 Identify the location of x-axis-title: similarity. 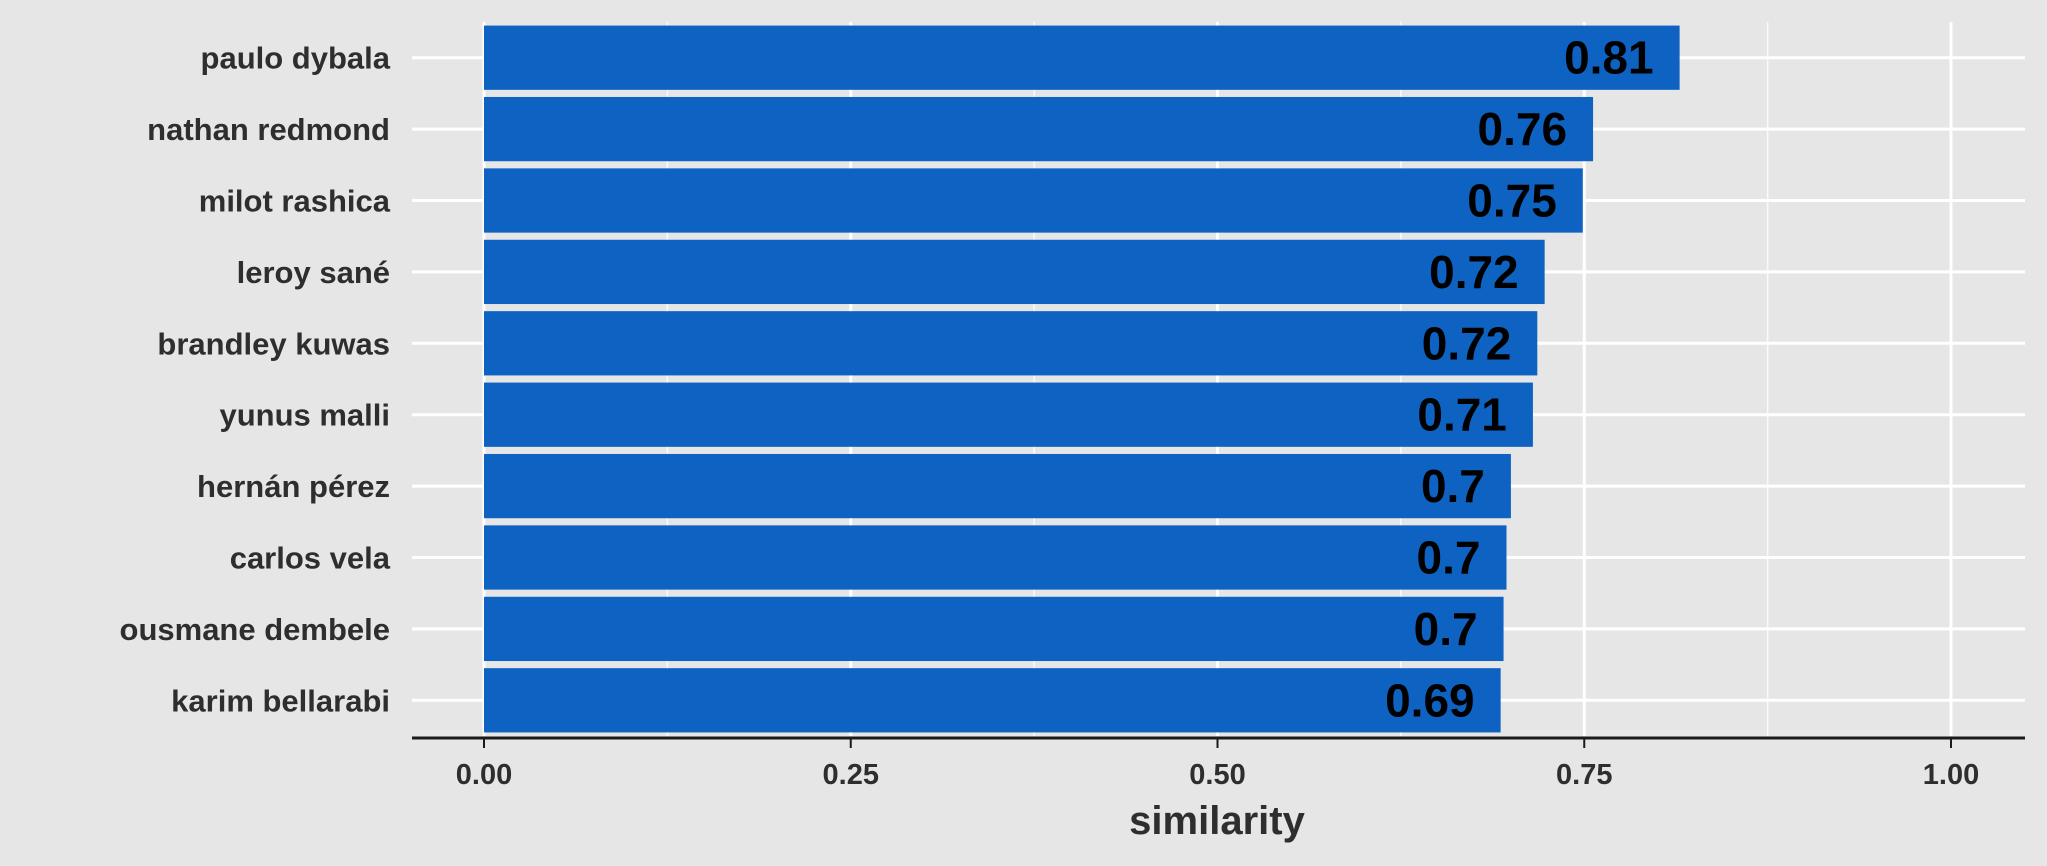
(1217, 821).